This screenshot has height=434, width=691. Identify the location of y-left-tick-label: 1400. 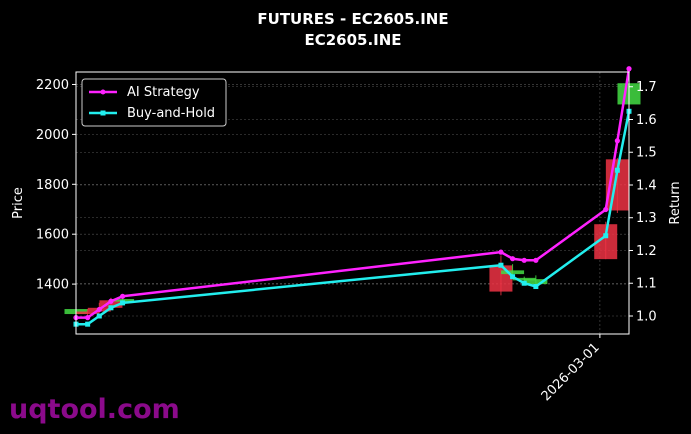
(52, 285).